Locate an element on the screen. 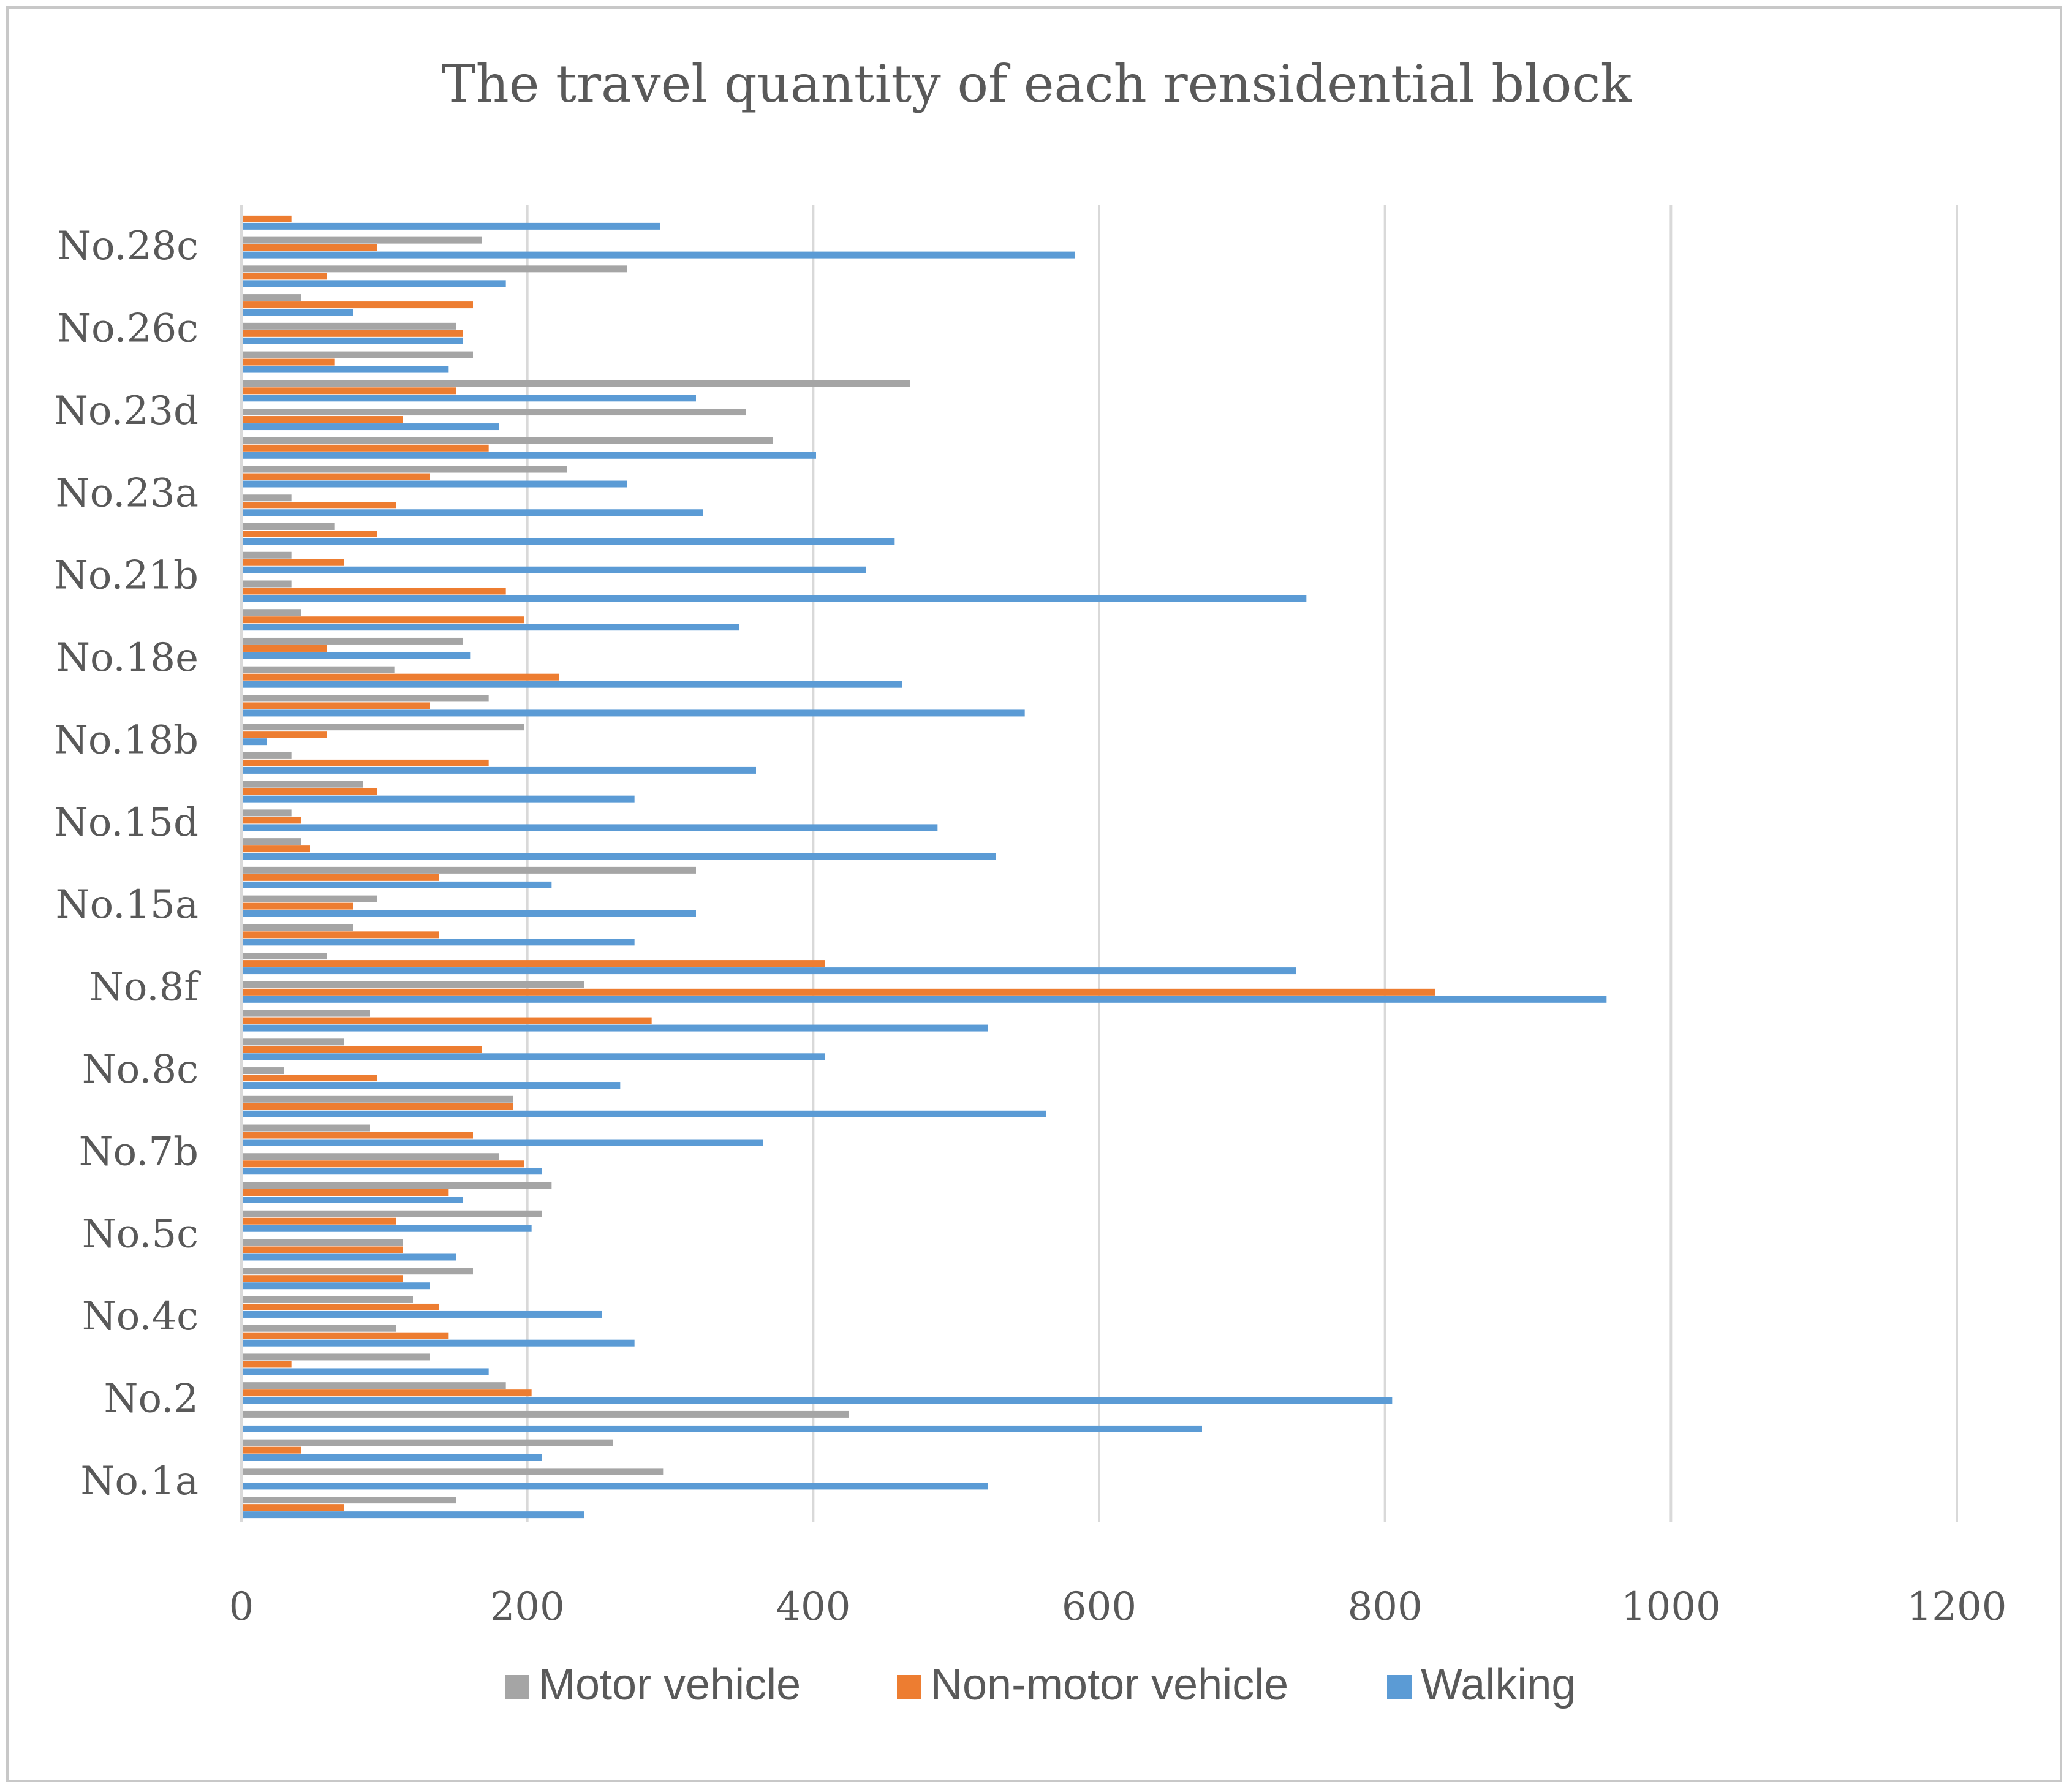  y-tick-label: No.21b is located at coordinates (126, 576).